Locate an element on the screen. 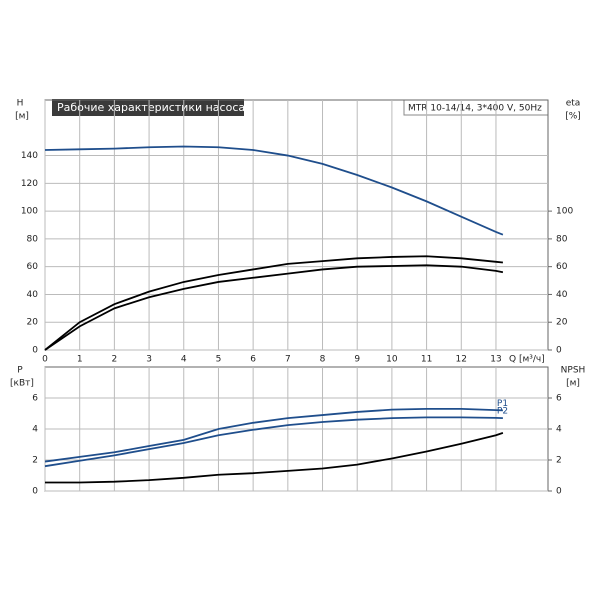  y2-tick-label: 40 is located at coordinates (562, 295).